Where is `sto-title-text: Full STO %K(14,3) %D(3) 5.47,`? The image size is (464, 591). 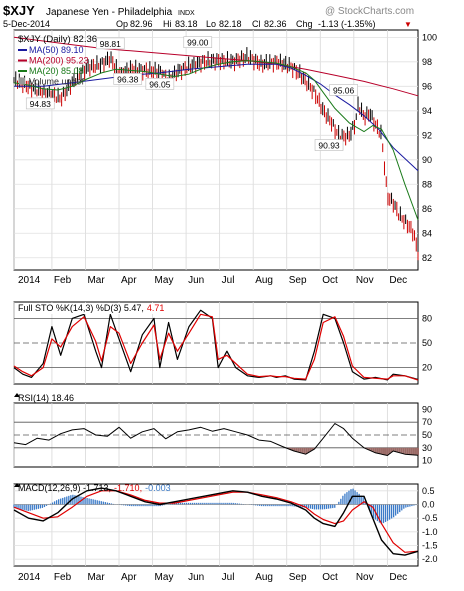 sto-title-text: Full STO %K(14,3) %D(3) 5.47, is located at coordinates (81, 308).